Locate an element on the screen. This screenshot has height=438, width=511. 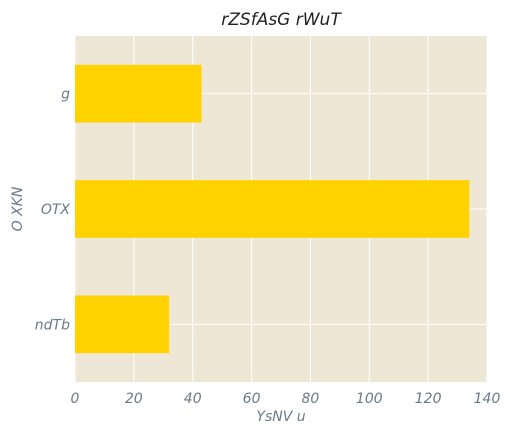
x-tick-label: 120 is located at coordinates (428, 399).